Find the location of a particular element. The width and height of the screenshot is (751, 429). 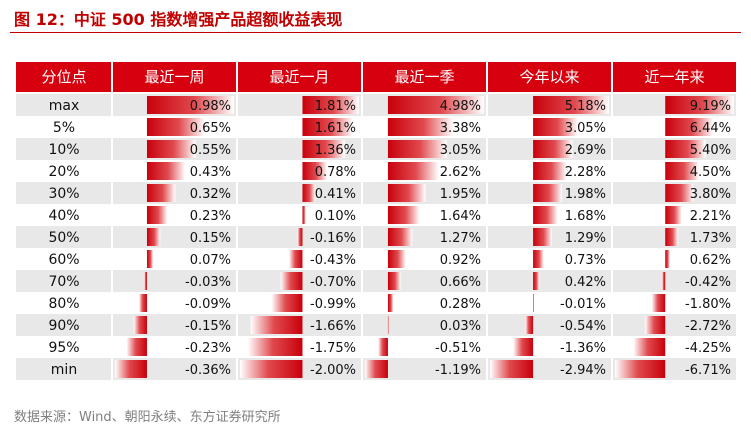

column-header: 最近一月 is located at coordinates (299, 77).